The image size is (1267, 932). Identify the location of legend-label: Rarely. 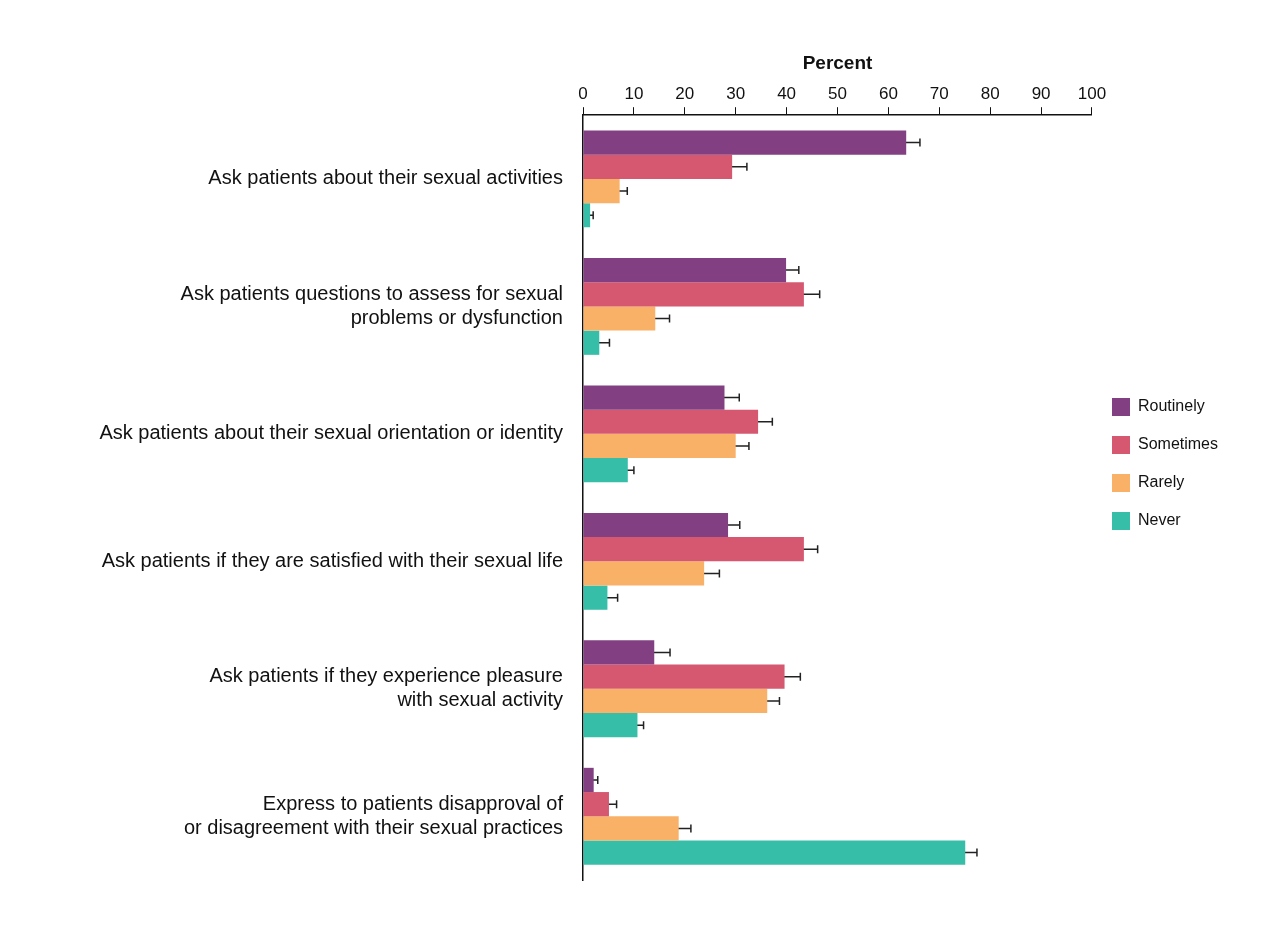
(1161, 482).